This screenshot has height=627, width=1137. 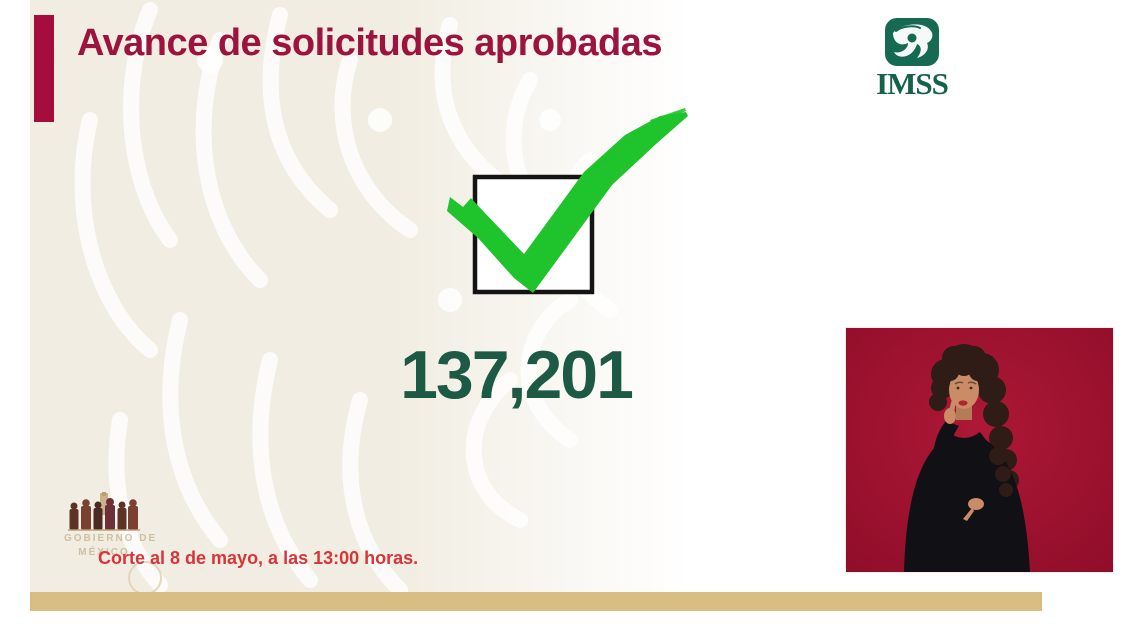 I want to click on gobierno-mexico-logo: GOBIERNO DE MÉXICO, so click(x=111, y=525).